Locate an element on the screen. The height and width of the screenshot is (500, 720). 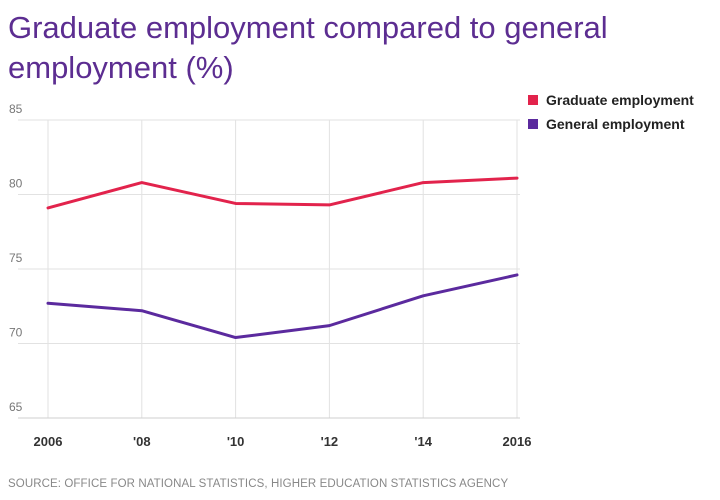
series-line-graduate is located at coordinates (282, 193).